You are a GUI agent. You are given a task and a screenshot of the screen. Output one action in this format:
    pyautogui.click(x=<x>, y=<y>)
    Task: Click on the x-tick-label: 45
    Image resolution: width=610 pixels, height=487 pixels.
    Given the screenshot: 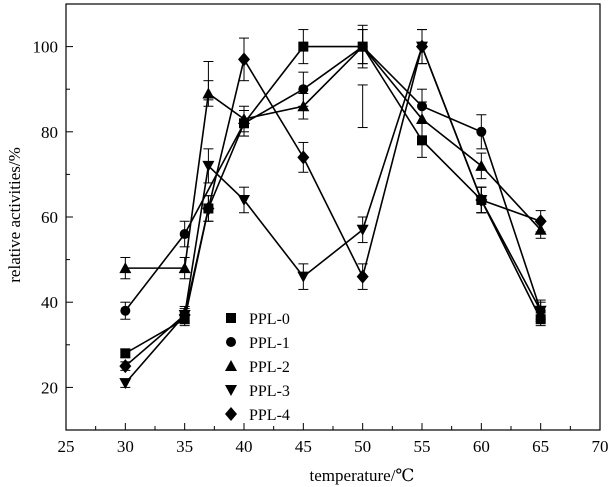 What is the action you would take?
    pyautogui.click(x=303, y=446)
    